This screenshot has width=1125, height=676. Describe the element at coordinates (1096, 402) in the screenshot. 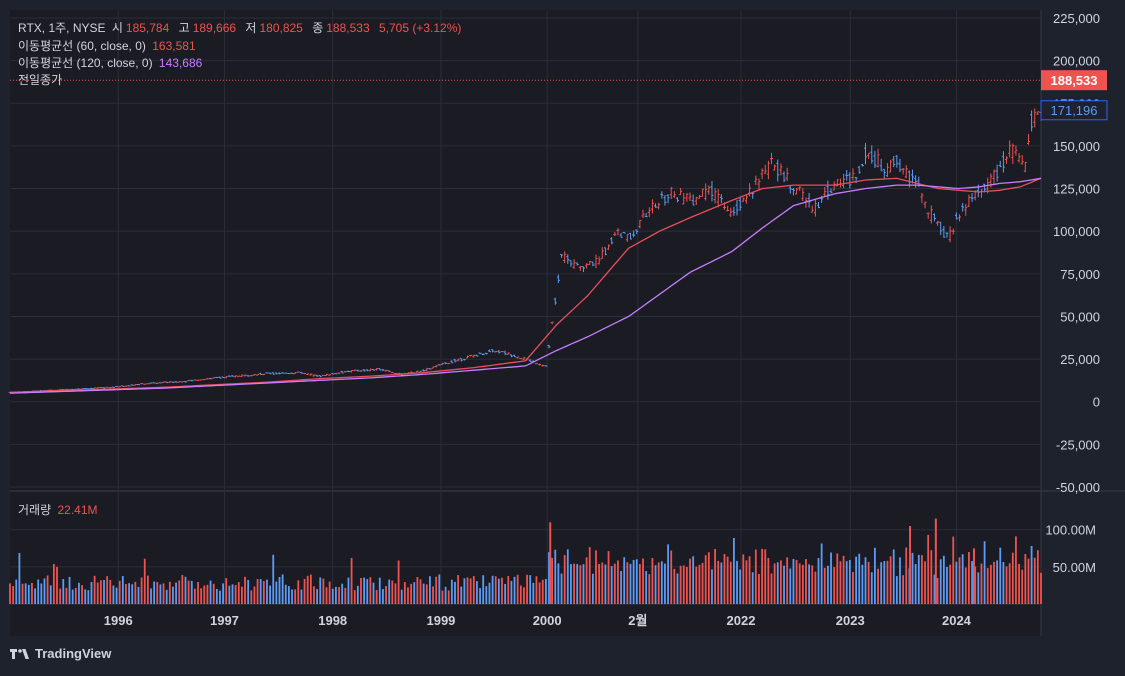

I see `y-tick-label: 0` at that location.